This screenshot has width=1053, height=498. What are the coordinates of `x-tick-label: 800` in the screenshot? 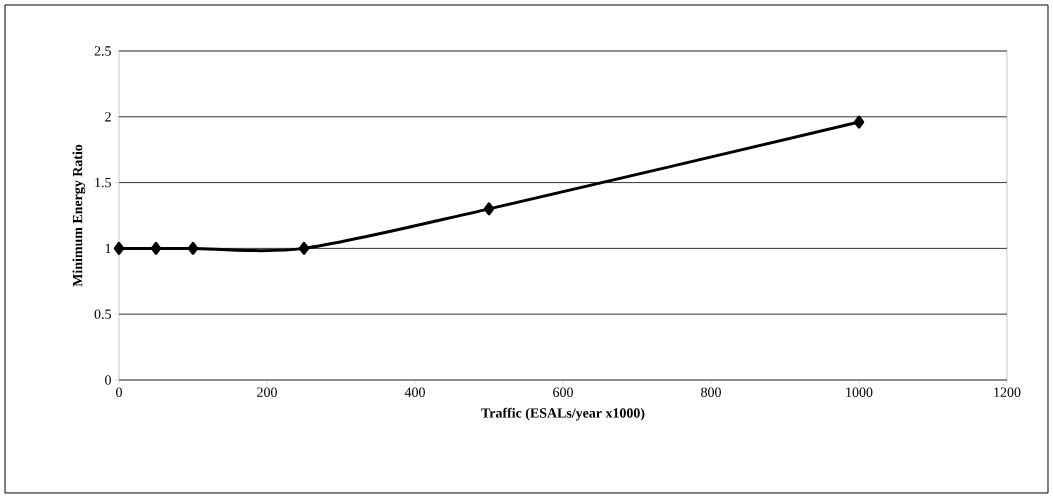 It's located at (711, 392).